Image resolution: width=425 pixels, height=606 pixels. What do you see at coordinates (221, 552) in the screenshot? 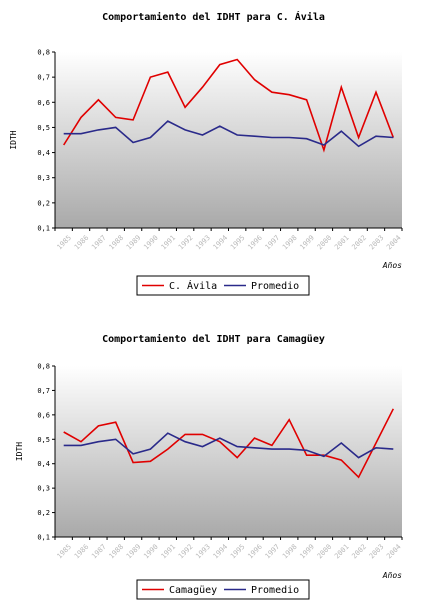
I see `chart2-x-tick-label: 1994` at bounding box center [221, 552].